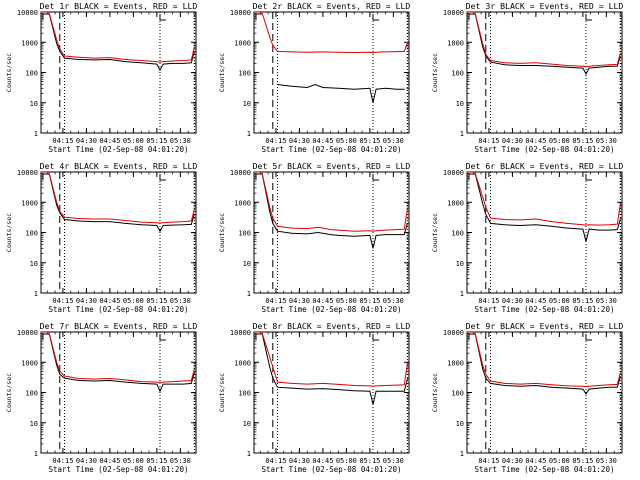 Image resolution: width=640 pixels, height=480 pixels. Describe the element at coordinates (9, 232) in the screenshot. I see `y-axis-title: Counts/sec` at that location.